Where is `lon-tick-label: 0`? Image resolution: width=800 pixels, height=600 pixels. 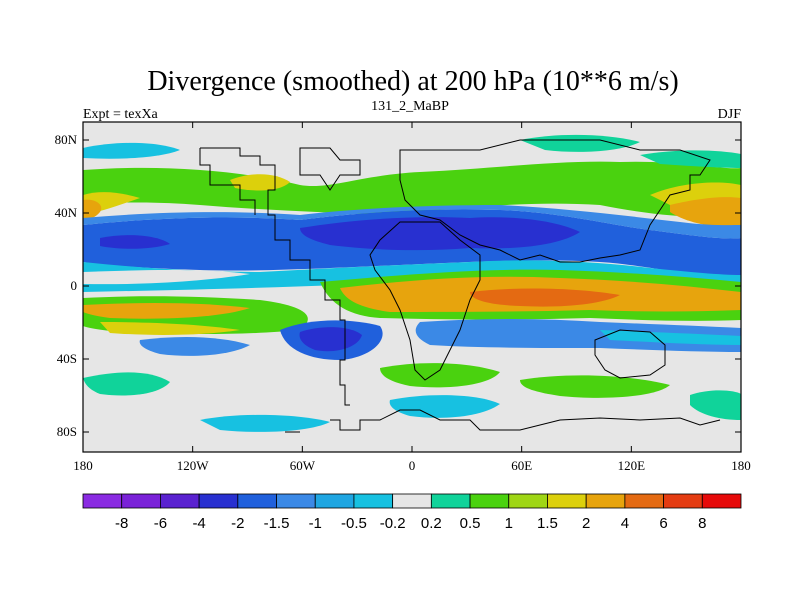
lon-tick-label: 0 is located at coordinates (412, 465).